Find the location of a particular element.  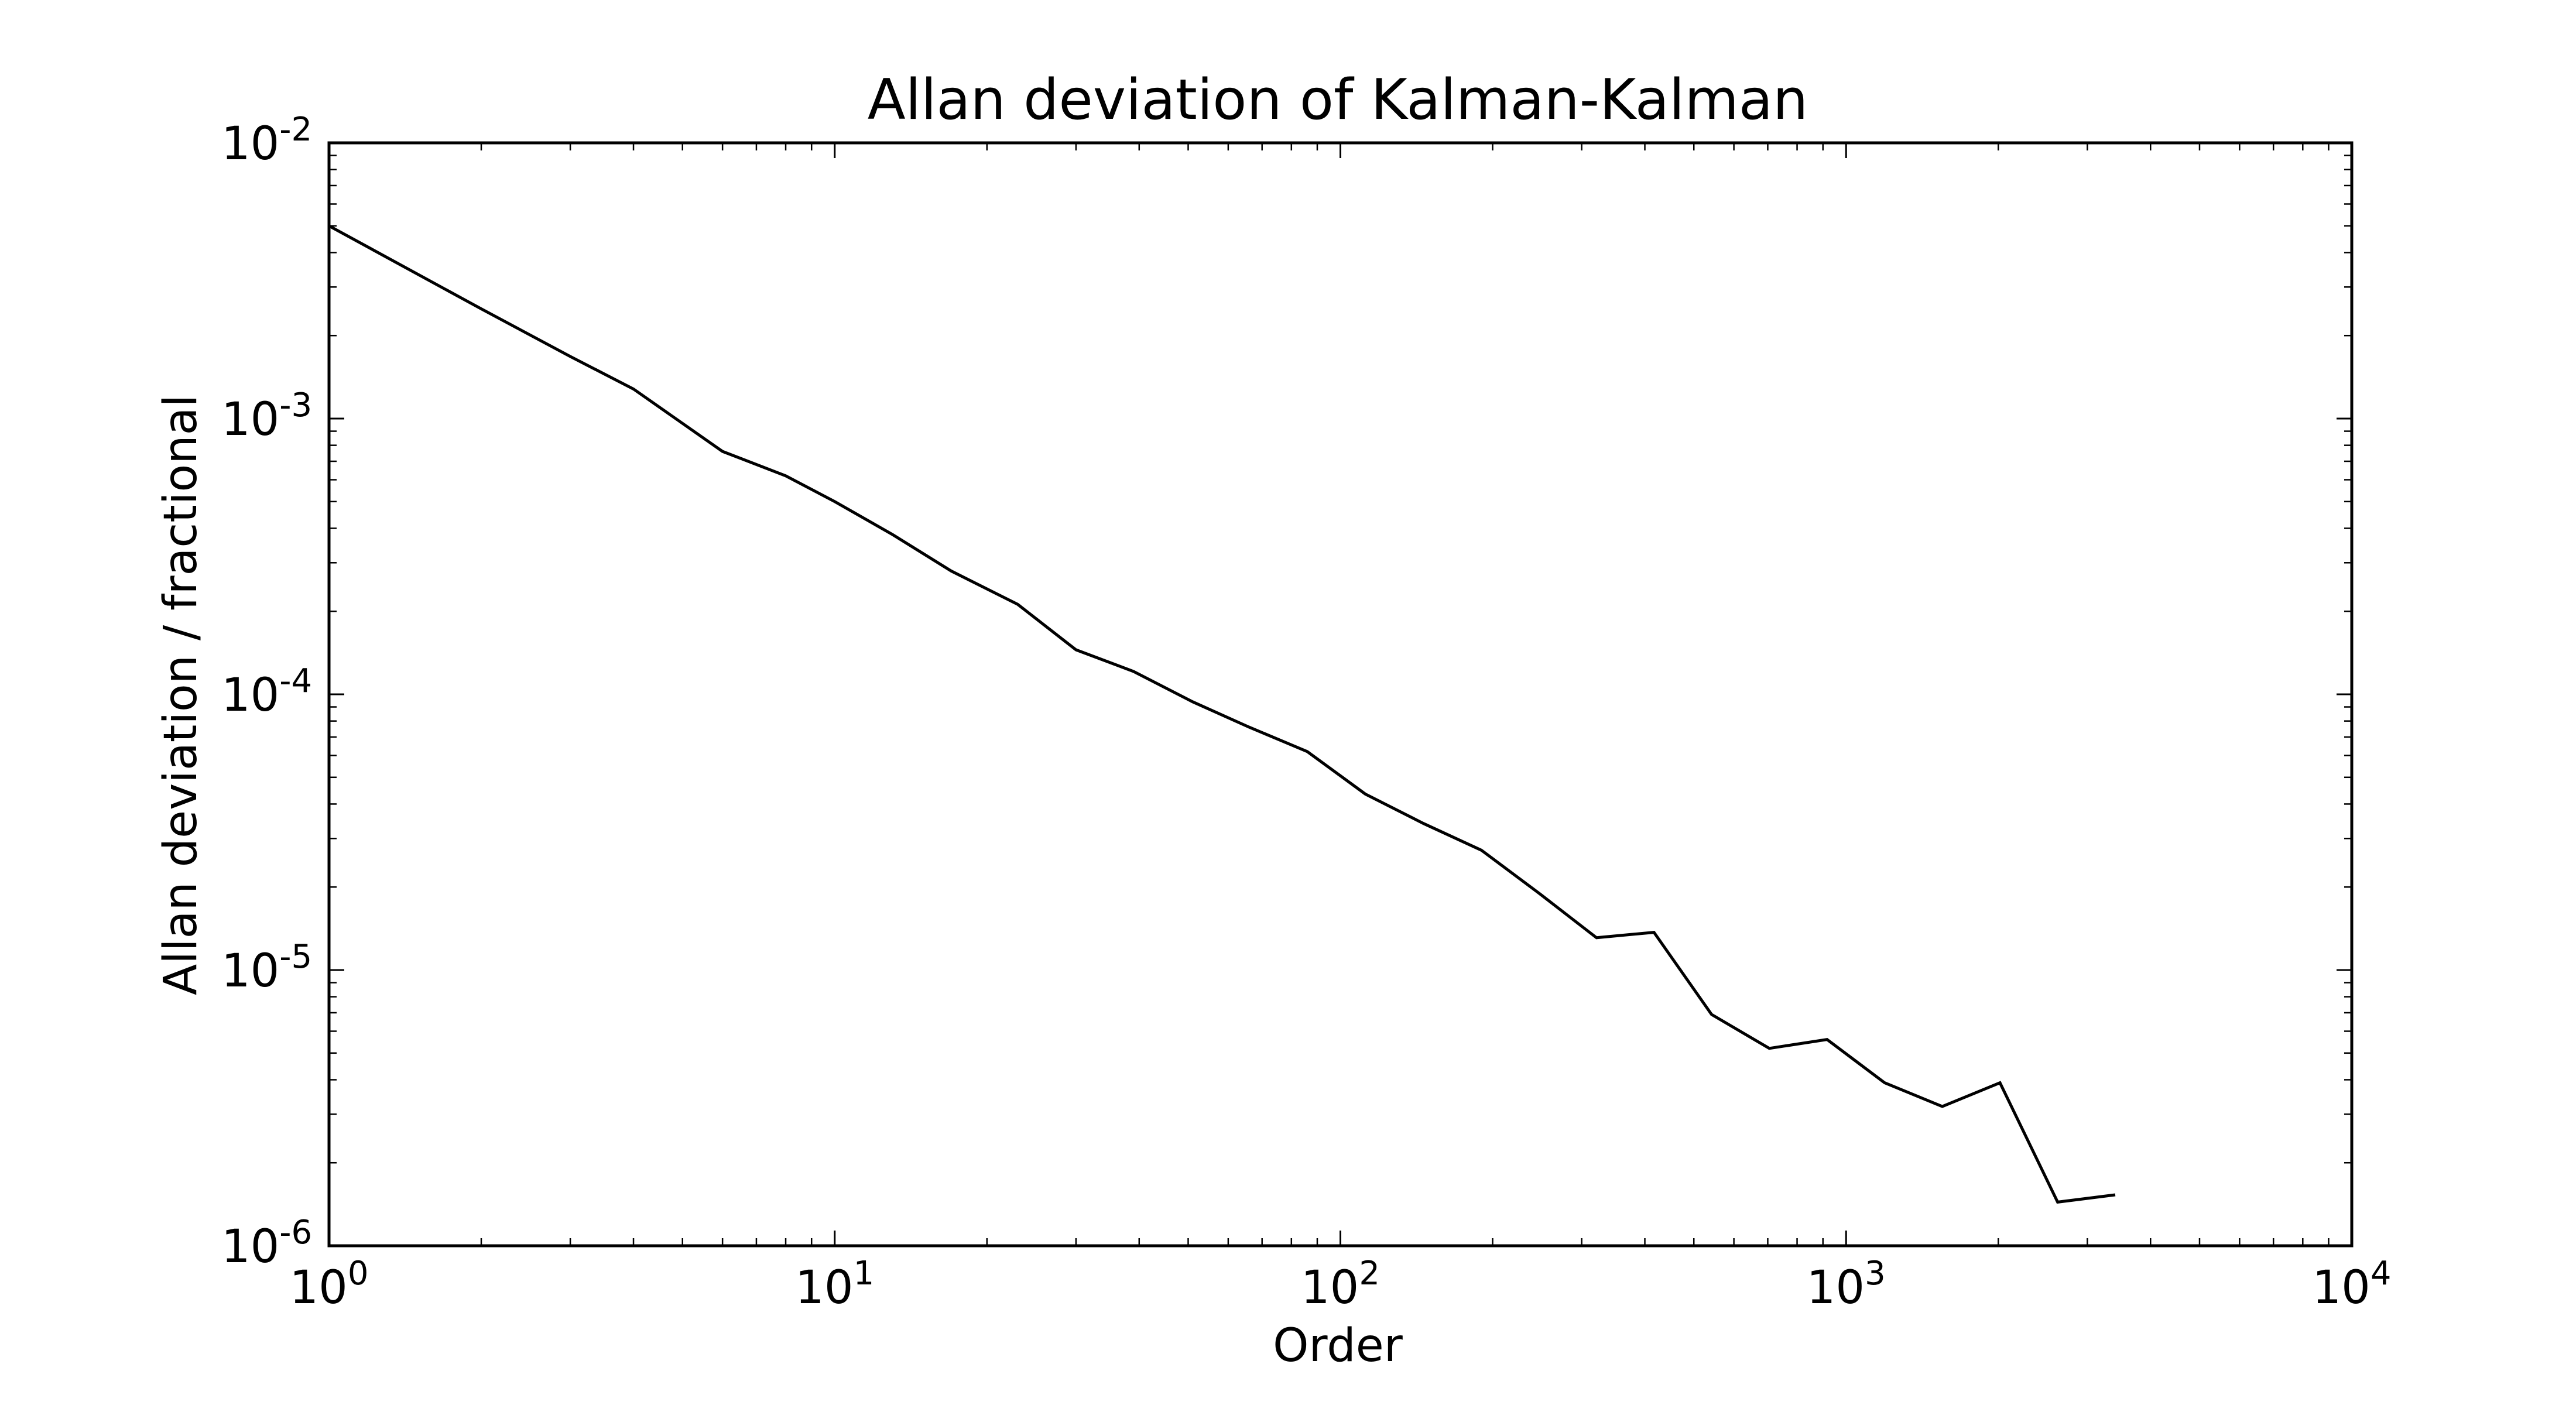

x-tick-label: 10³ is located at coordinates (1846, 1285).